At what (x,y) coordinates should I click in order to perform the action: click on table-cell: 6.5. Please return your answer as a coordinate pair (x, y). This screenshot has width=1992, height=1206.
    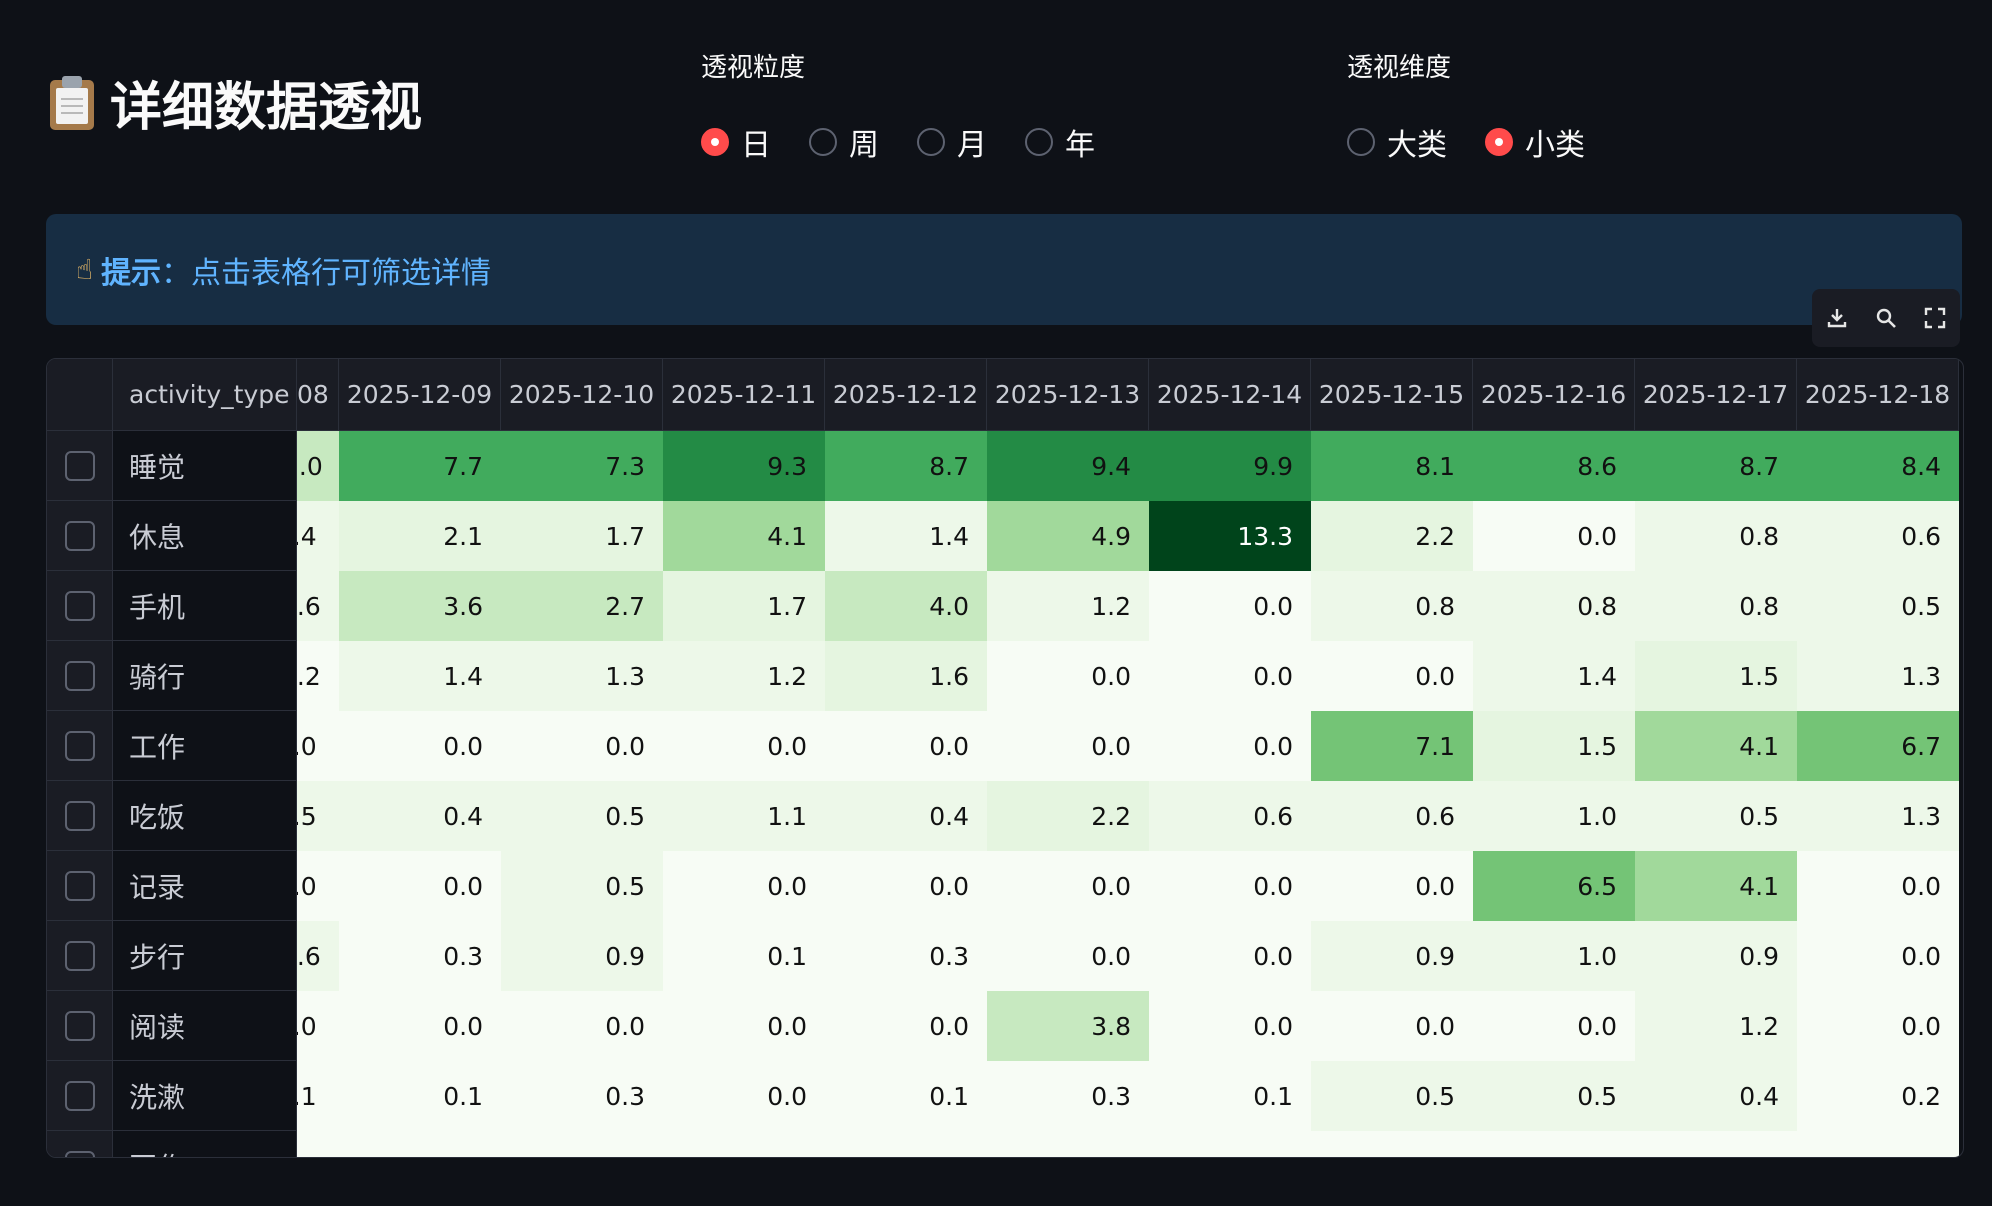
    Looking at the image, I should click on (1554, 886).